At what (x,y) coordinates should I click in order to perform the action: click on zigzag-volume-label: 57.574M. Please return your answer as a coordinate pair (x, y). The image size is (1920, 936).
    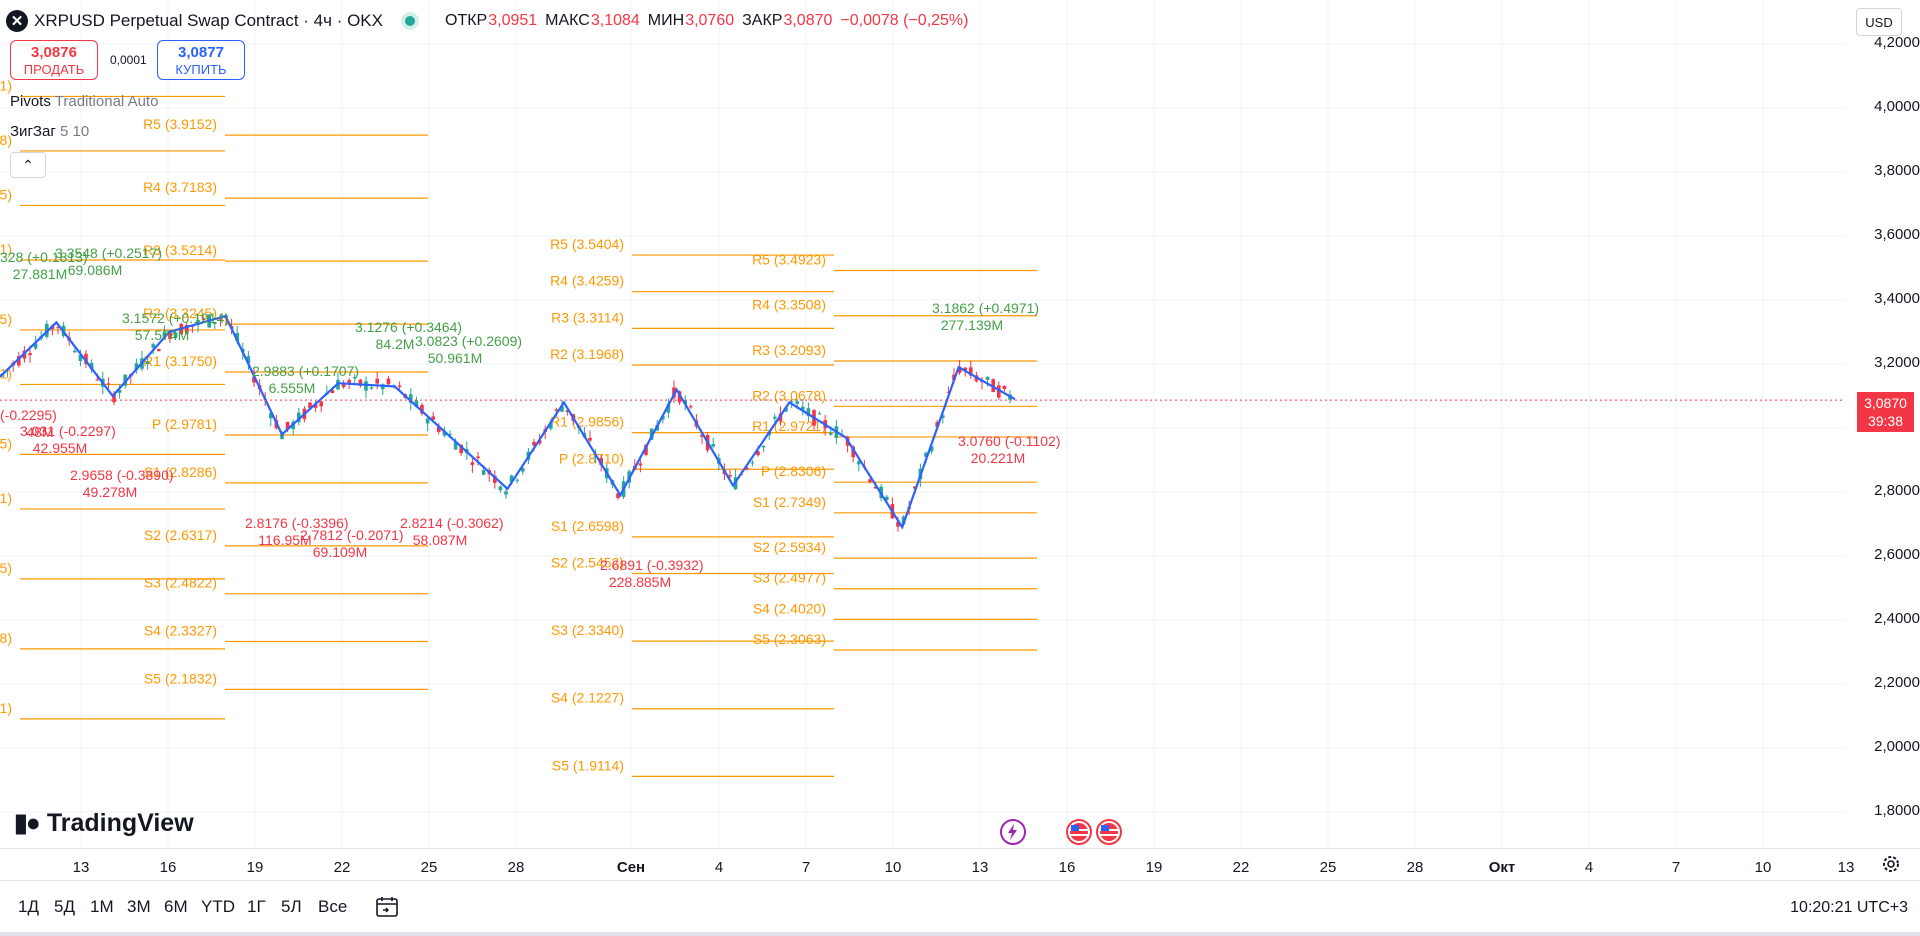
    Looking at the image, I should click on (162, 335).